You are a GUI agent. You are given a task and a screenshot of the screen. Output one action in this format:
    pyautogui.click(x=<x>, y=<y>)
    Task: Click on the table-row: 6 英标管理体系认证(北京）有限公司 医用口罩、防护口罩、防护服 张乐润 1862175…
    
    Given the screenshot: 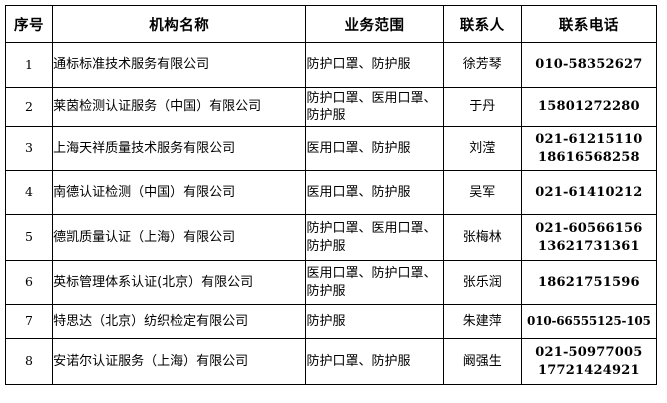 What is the action you would take?
    pyautogui.click(x=331, y=282)
    